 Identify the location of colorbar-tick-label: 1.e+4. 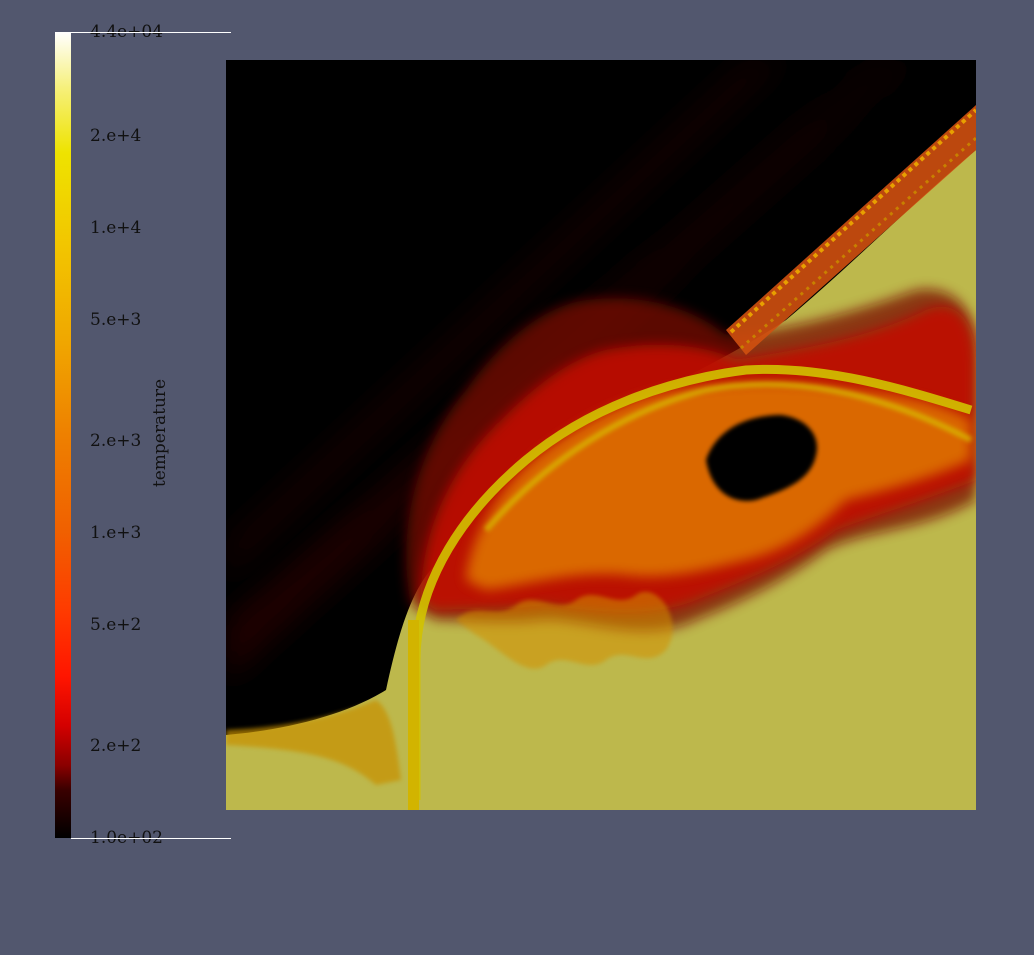
(116, 228).